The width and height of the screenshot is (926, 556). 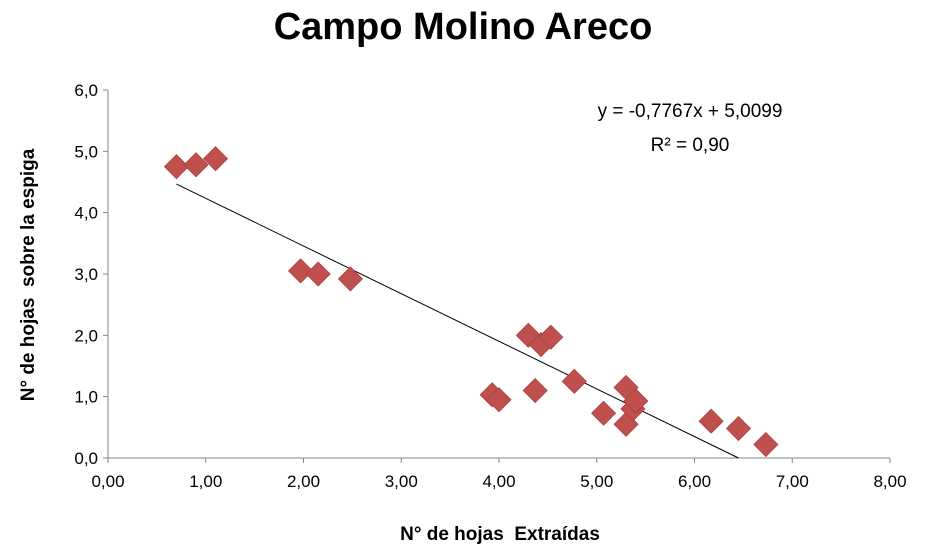 What do you see at coordinates (86, 397) in the screenshot?
I see `y-tick-label: 1,0` at bounding box center [86, 397].